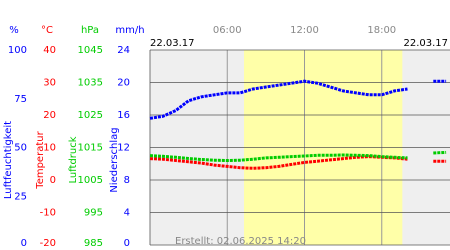 Image resolution: width=450 pixels, height=250 pixels. I want to click on y-tick-label: 995, so click(93, 213).